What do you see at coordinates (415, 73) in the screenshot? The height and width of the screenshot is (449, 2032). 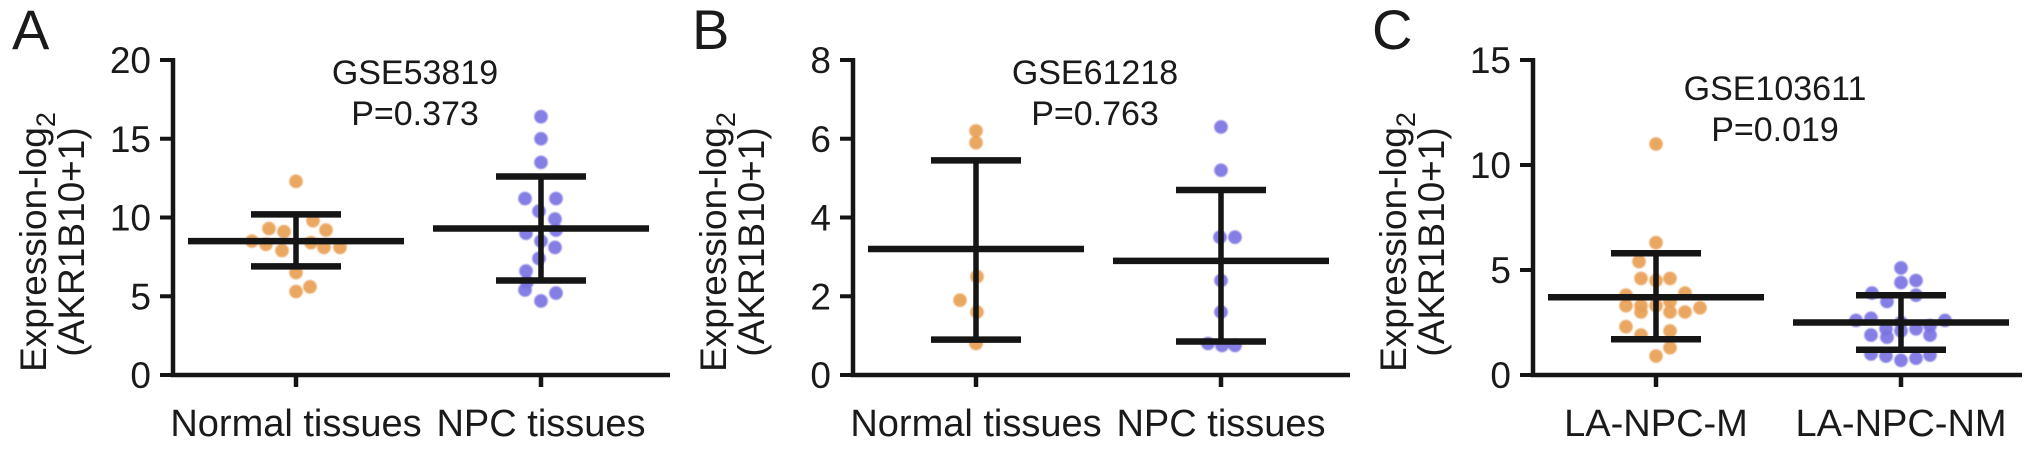 I see `chart-title: GSE53819` at bounding box center [415, 73].